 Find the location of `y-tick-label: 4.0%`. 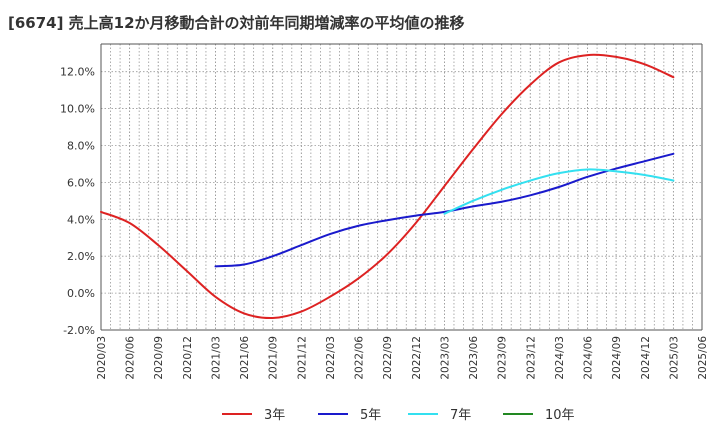

y-tick-label: 4.0% is located at coordinates (81, 219).